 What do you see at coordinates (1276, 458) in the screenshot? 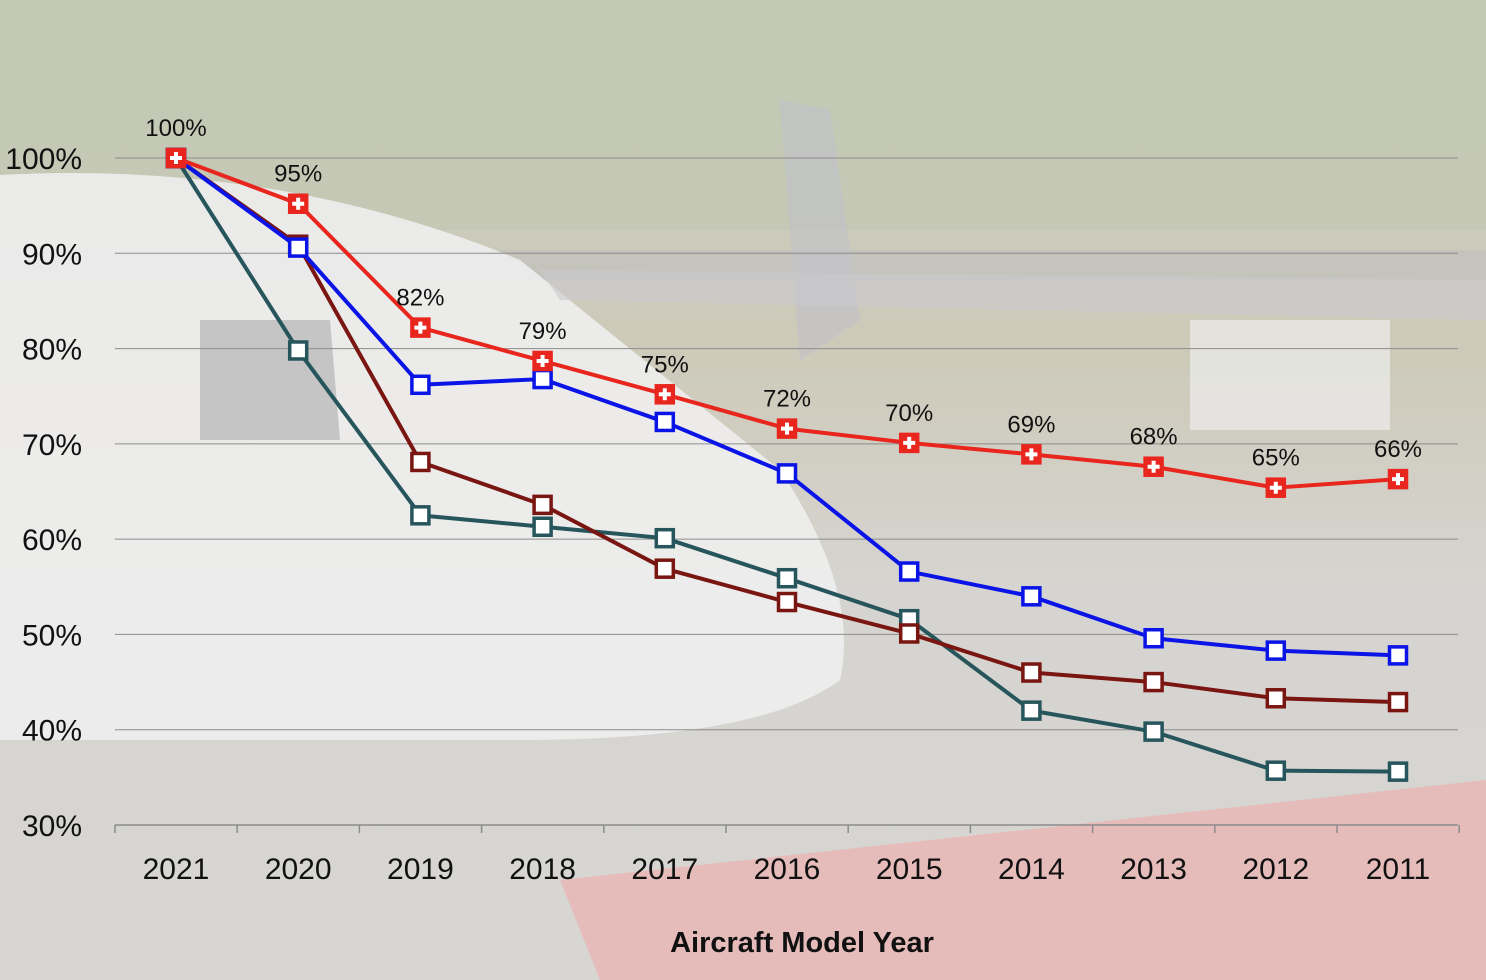
I see `data-label: 65%` at bounding box center [1276, 458].